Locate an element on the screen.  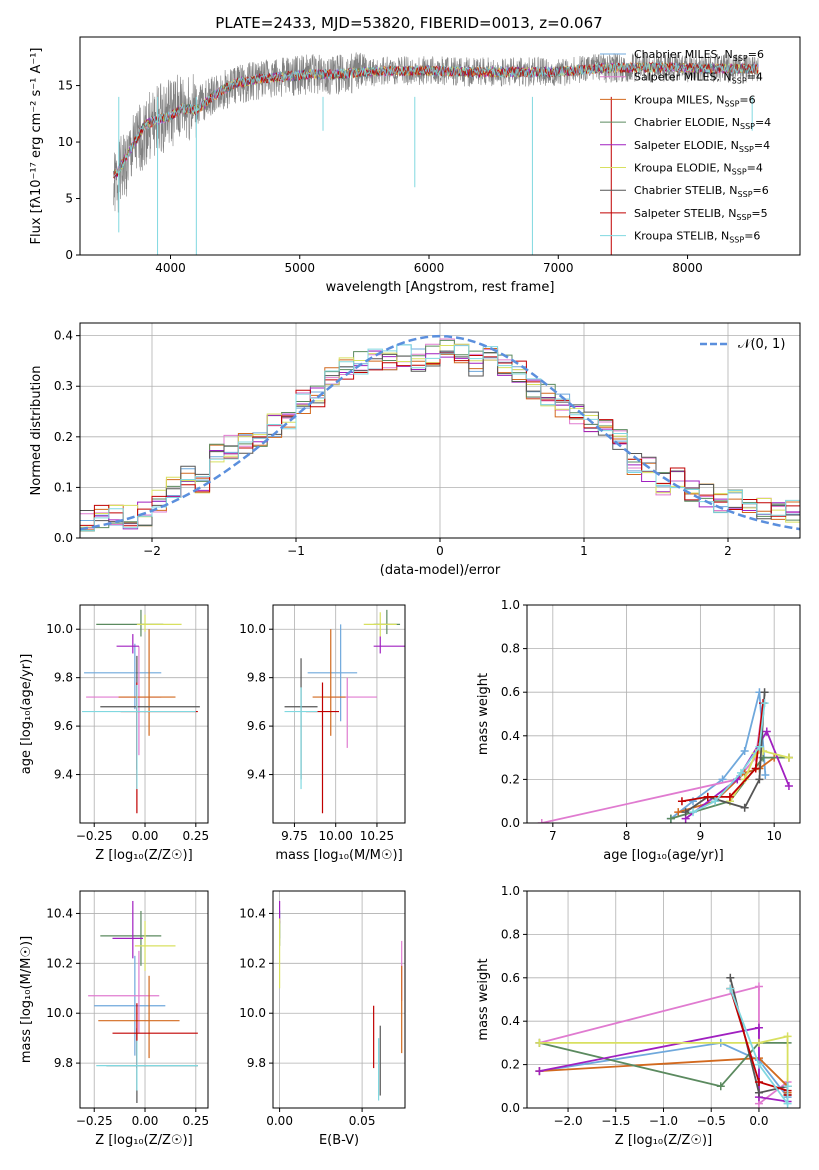
x-tick-label: 7000 is located at coordinates (558, 268).